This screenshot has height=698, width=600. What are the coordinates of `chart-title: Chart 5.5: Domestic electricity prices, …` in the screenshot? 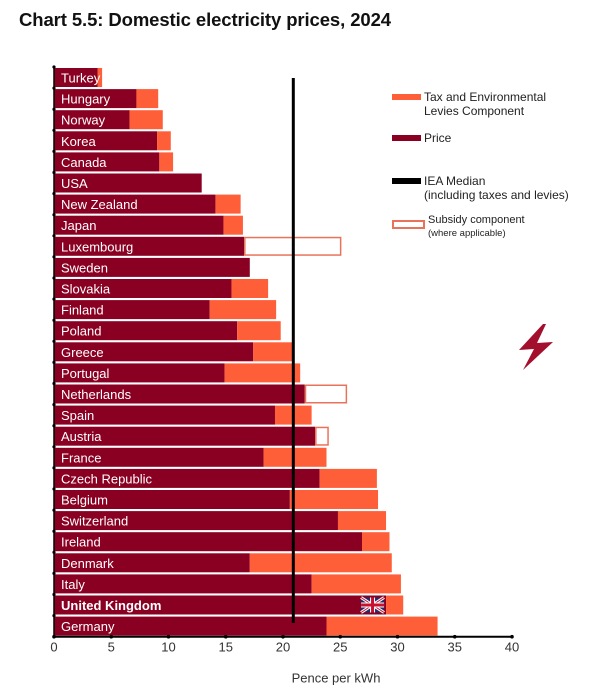 It's located at (205, 19).